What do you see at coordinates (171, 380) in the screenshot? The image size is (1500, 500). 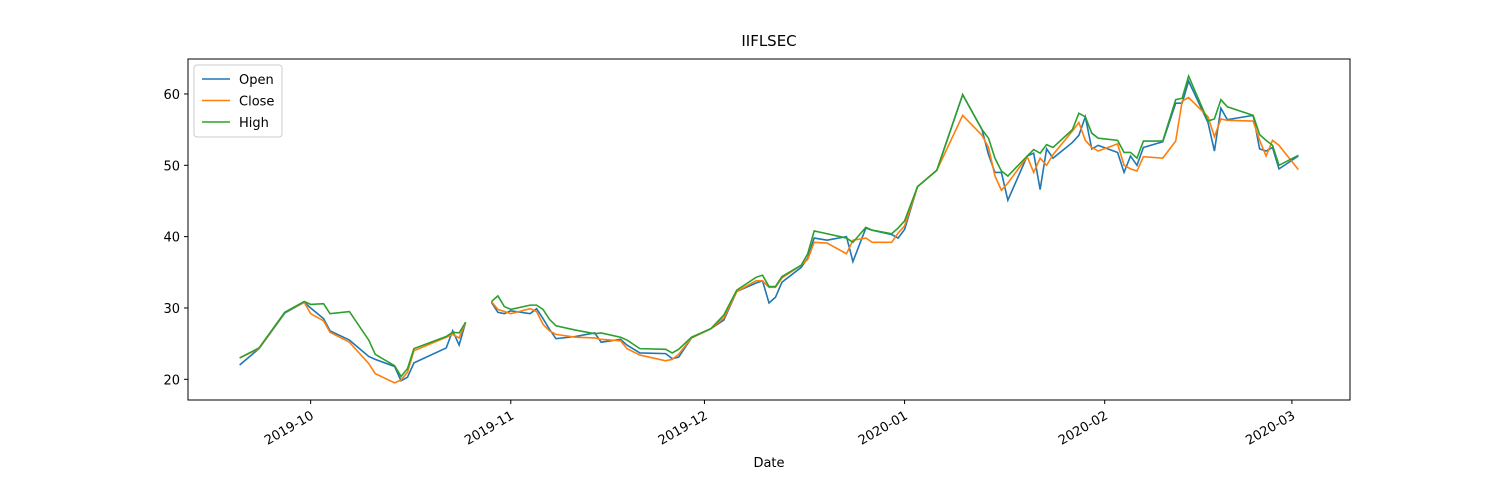 I see `y-tick-label: 20` at bounding box center [171, 380].